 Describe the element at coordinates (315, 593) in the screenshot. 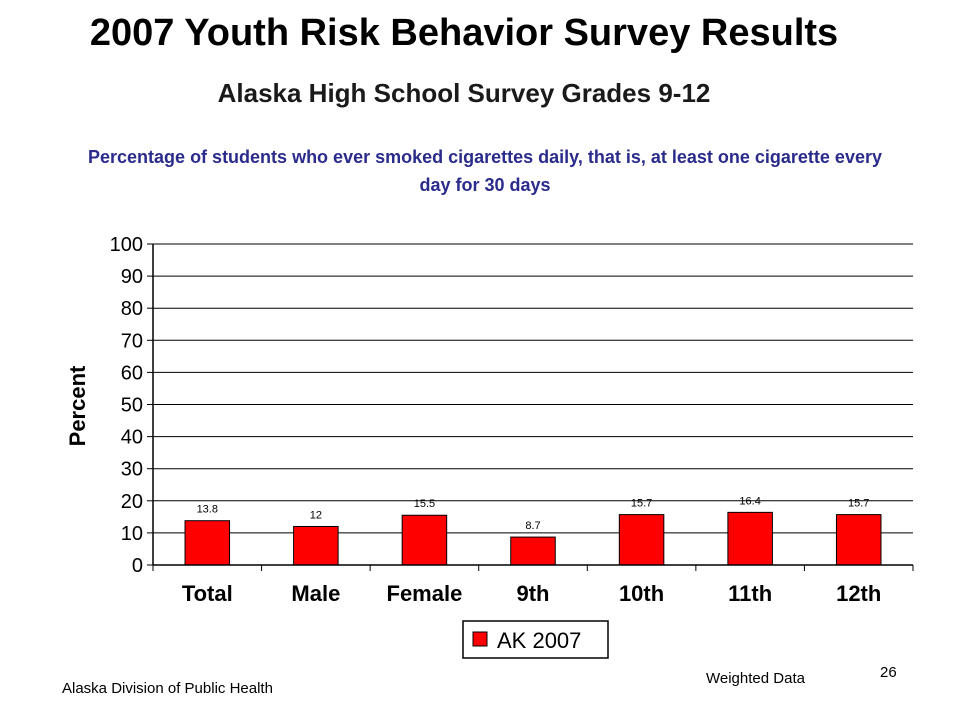

I see `x-tick-label: Male` at that location.